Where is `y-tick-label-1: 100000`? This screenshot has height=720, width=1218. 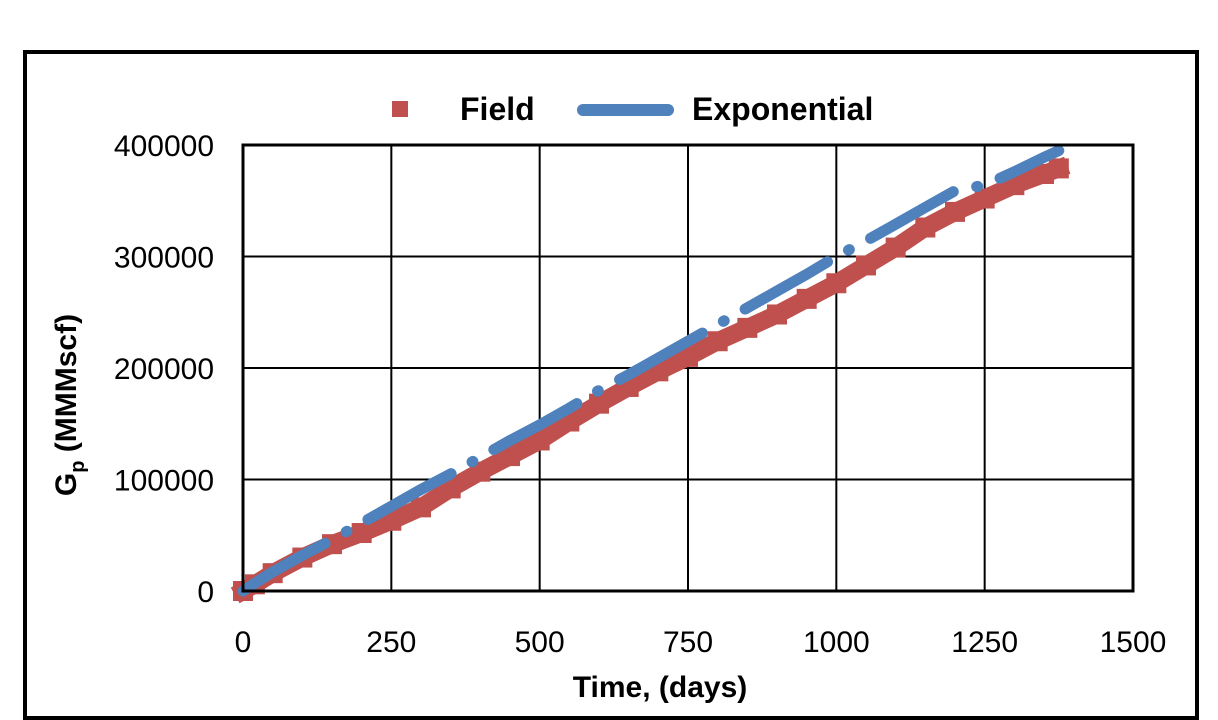
y-tick-label-1: 100000 is located at coordinates (164, 481).